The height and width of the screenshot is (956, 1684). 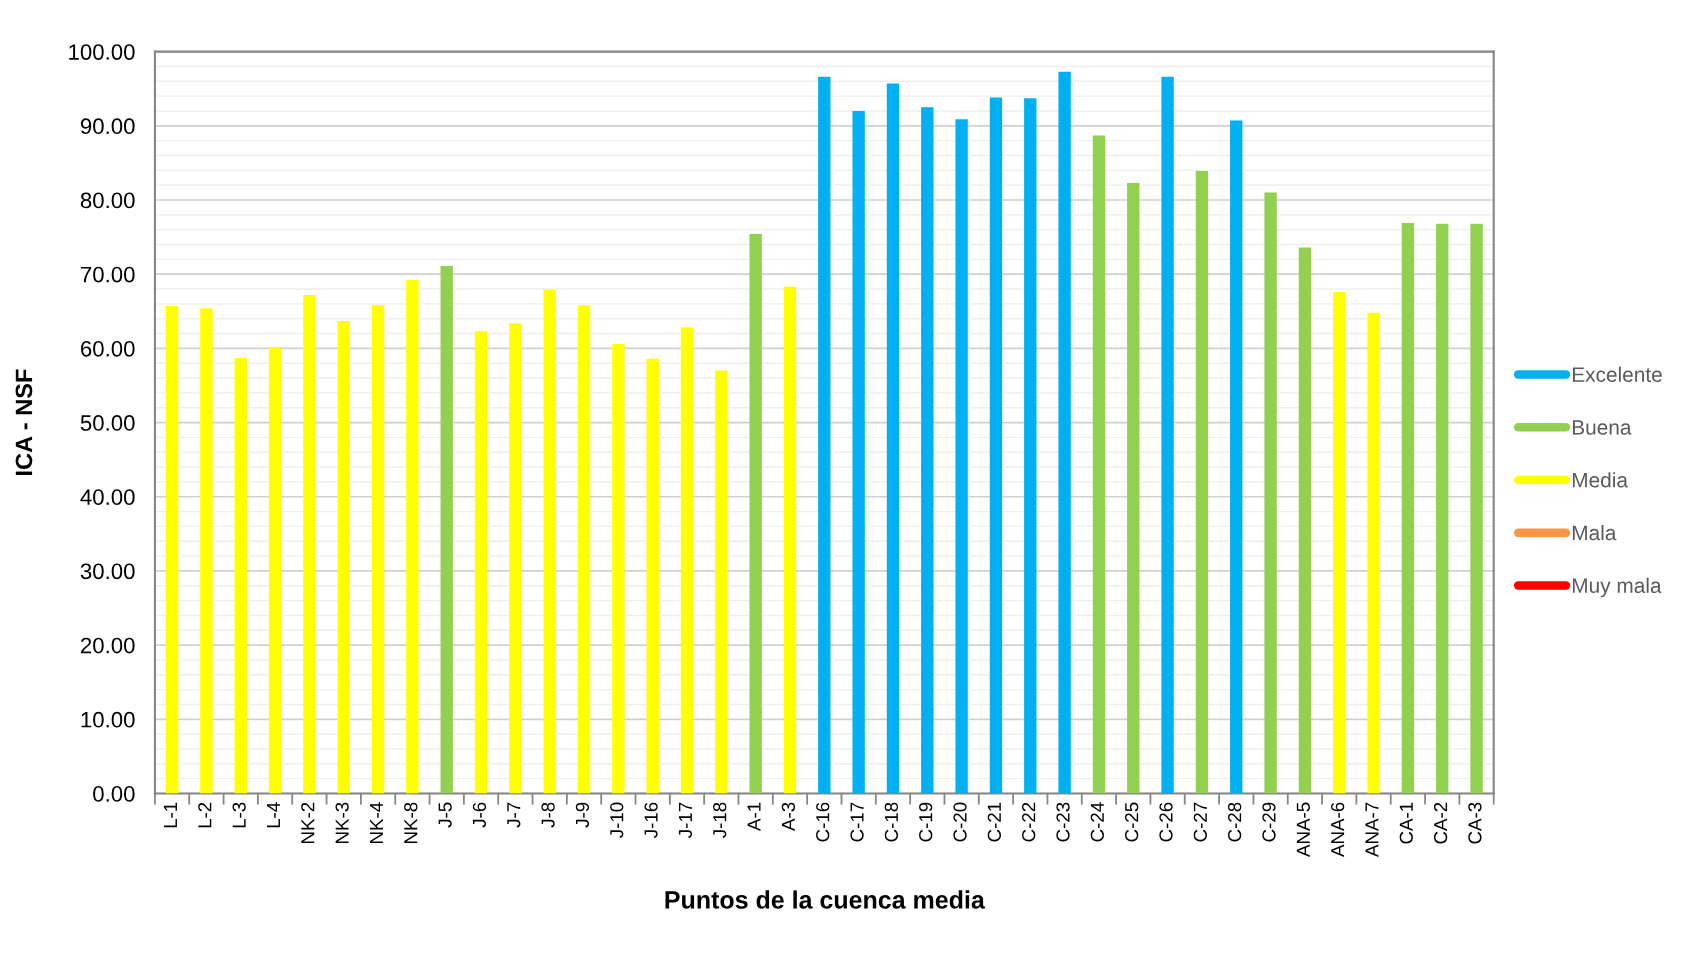 What do you see at coordinates (411, 822) in the screenshot?
I see `x-tick-label: NK-8` at bounding box center [411, 822].